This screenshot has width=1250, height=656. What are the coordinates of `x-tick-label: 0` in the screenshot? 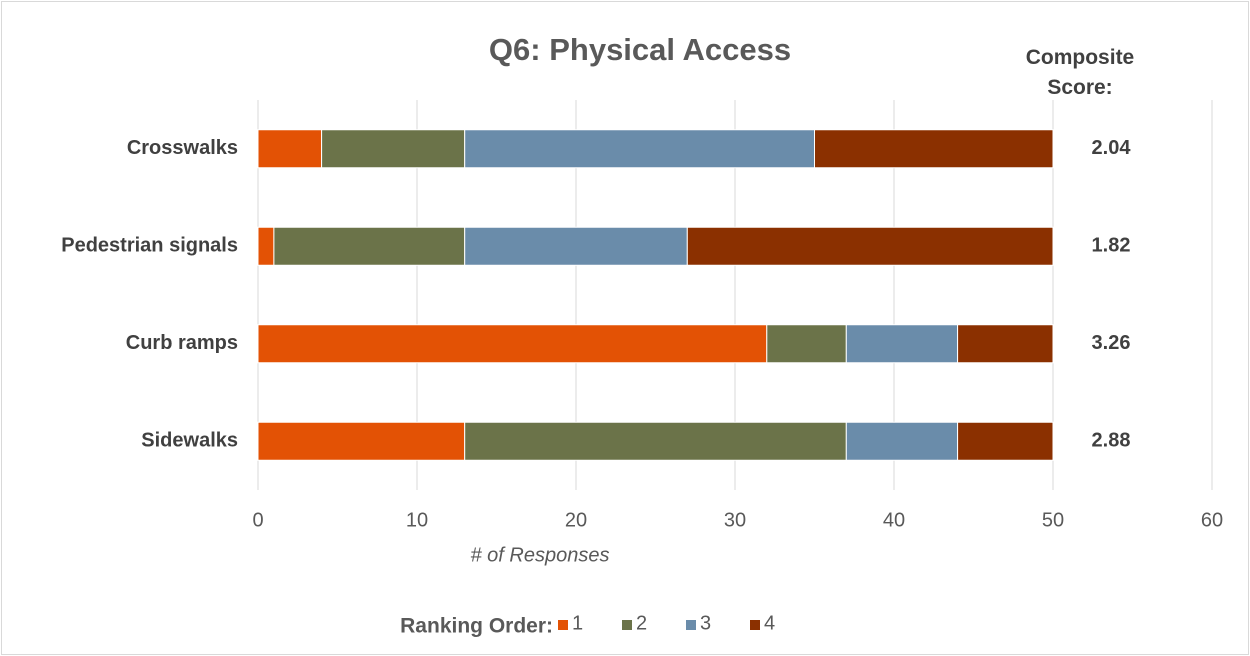 It's located at (257, 520).